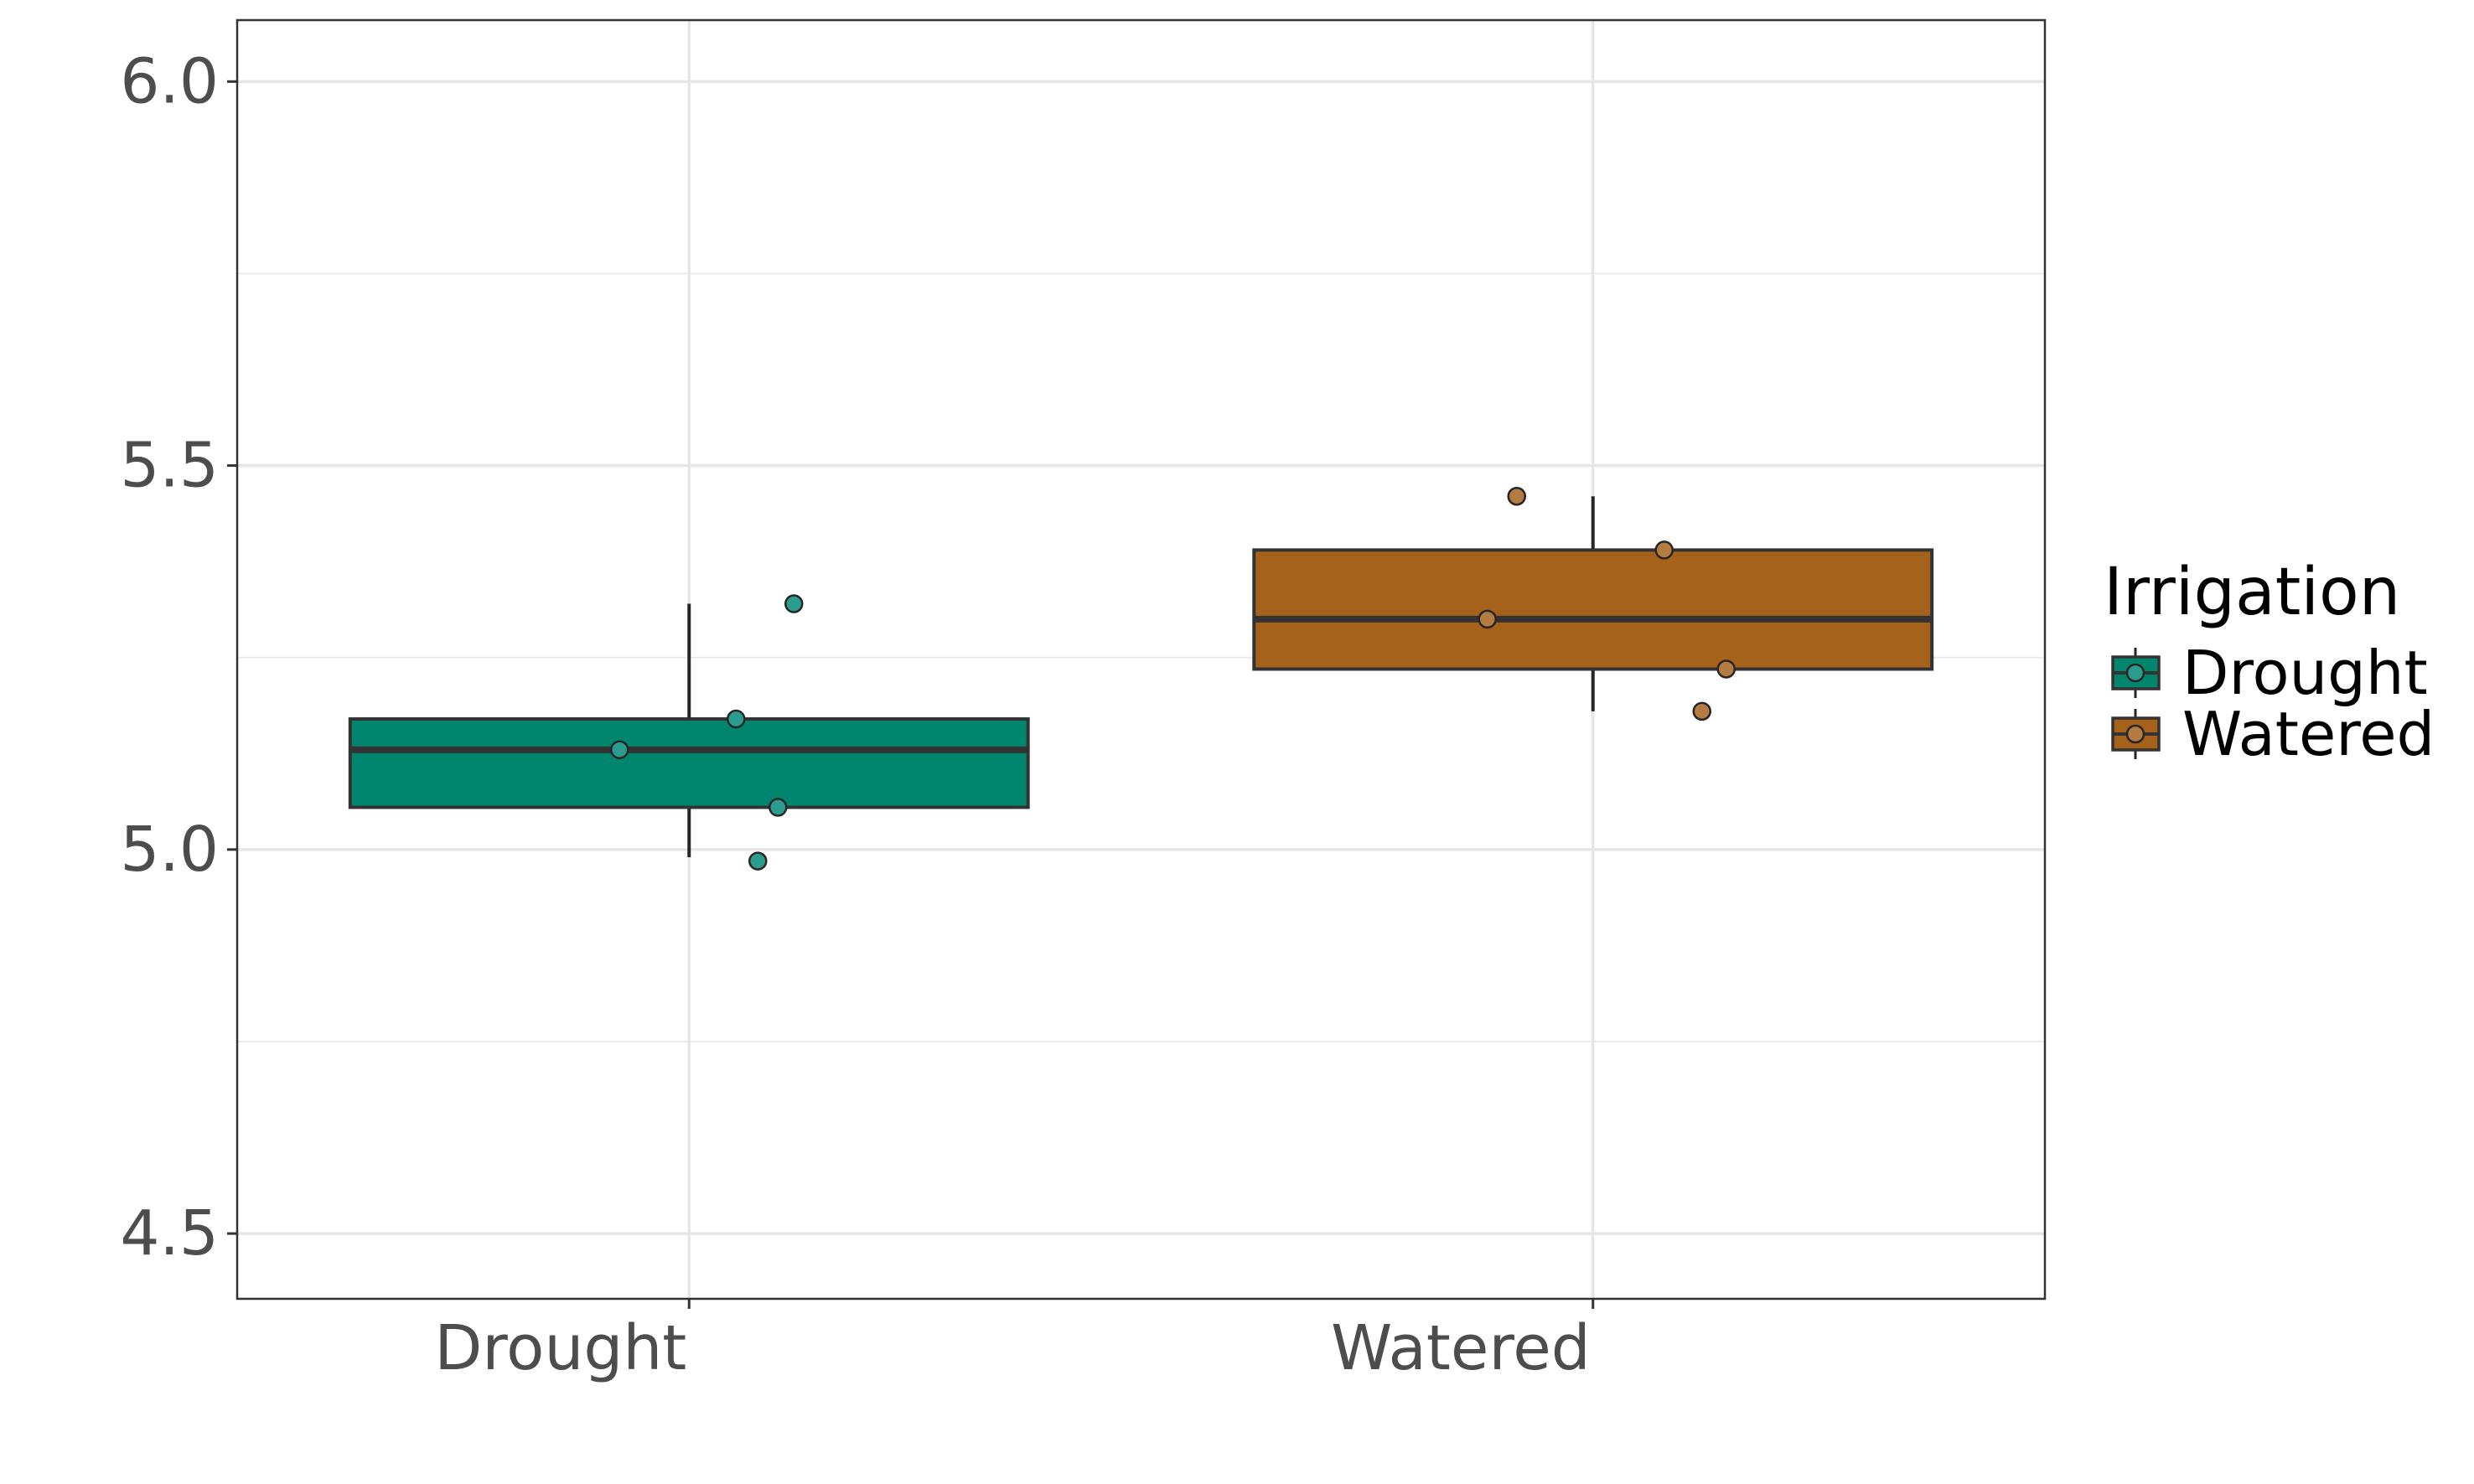 The height and width of the screenshot is (1484, 2474). Describe the element at coordinates (170, 1233) in the screenshot. I see `y-tick-label: 4.5` at that location.